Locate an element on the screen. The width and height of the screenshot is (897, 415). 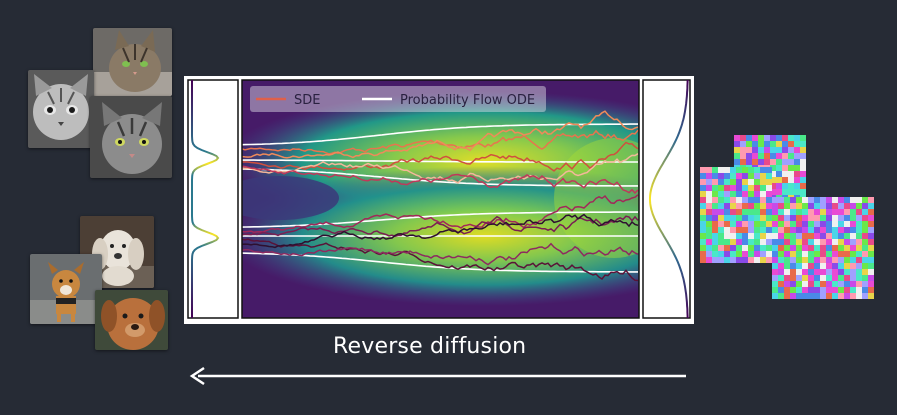
noise-images is located at coordinates (787, 217).